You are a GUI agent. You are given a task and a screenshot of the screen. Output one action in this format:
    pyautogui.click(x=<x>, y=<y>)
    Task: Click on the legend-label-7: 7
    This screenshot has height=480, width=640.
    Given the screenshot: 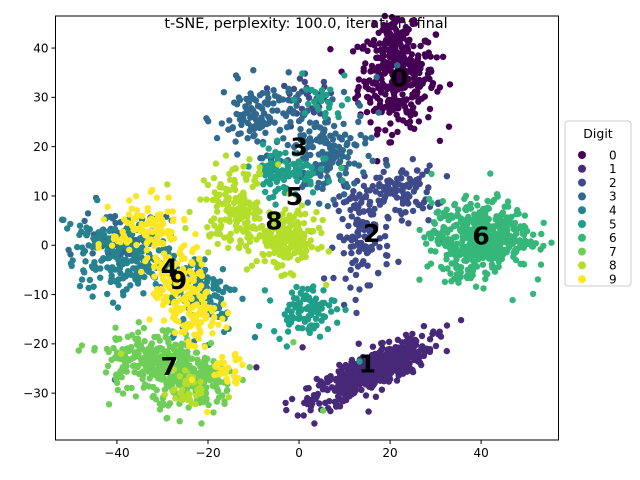 What is the action you would take?
    pyautogui.click(x=613, y=252)
    